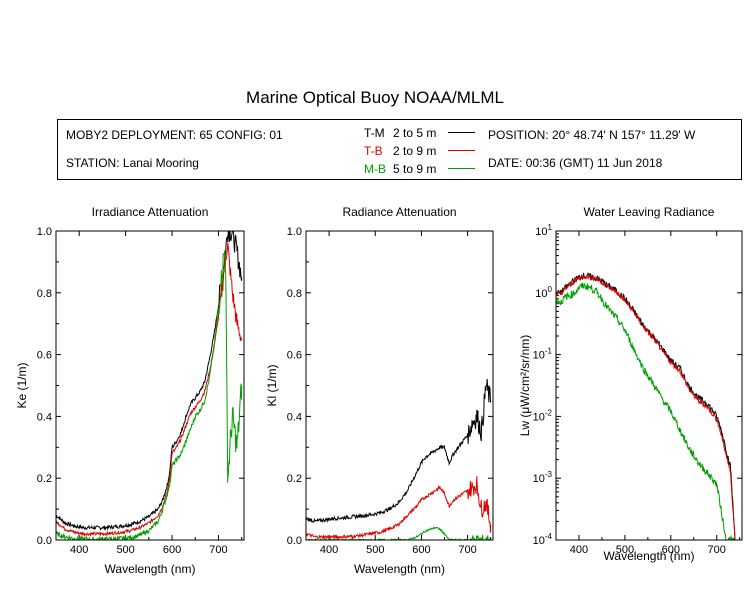  What do you see at coordinates (415, 169) in the screenshot?
I see `legend-range-mb: 5 to 9 m` at bounding box center [415, 169].